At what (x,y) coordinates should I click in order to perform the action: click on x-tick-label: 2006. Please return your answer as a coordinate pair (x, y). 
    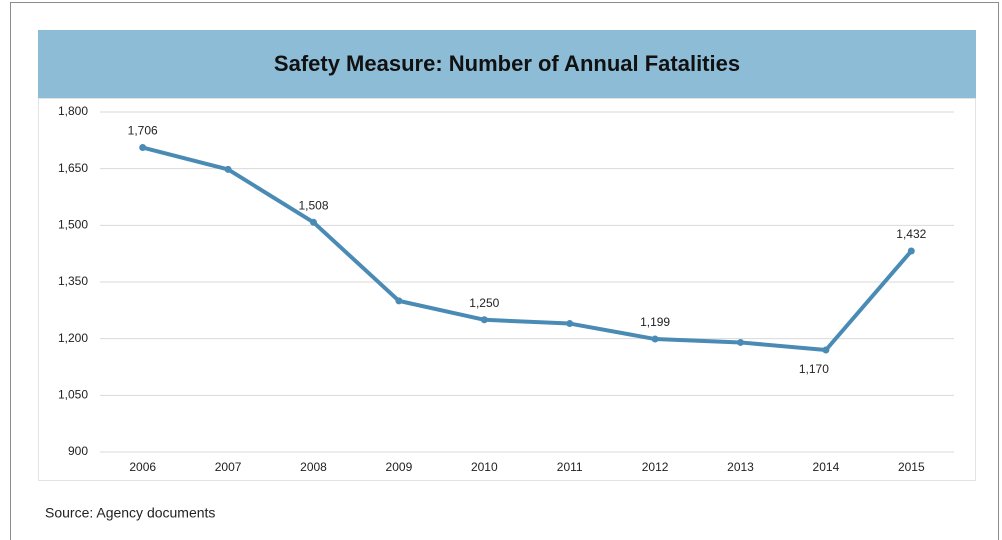
    Looking at the image, I should click on (142, 467).